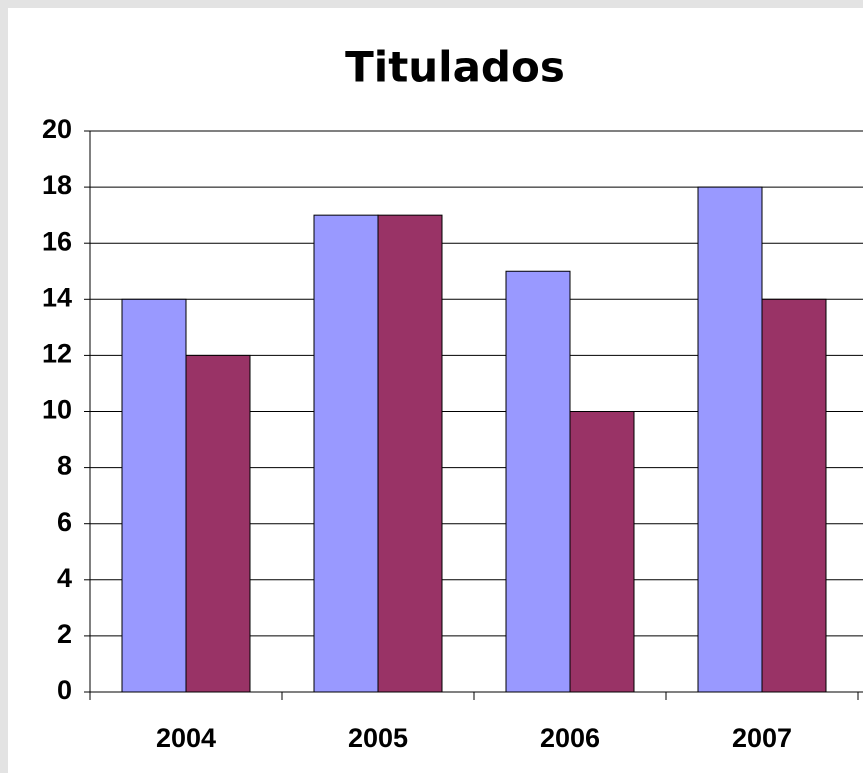  What do you see at coordinates (57, 354) in the screenshot?
I see `y-tick-label: 12` at bounding box center [57, 354].